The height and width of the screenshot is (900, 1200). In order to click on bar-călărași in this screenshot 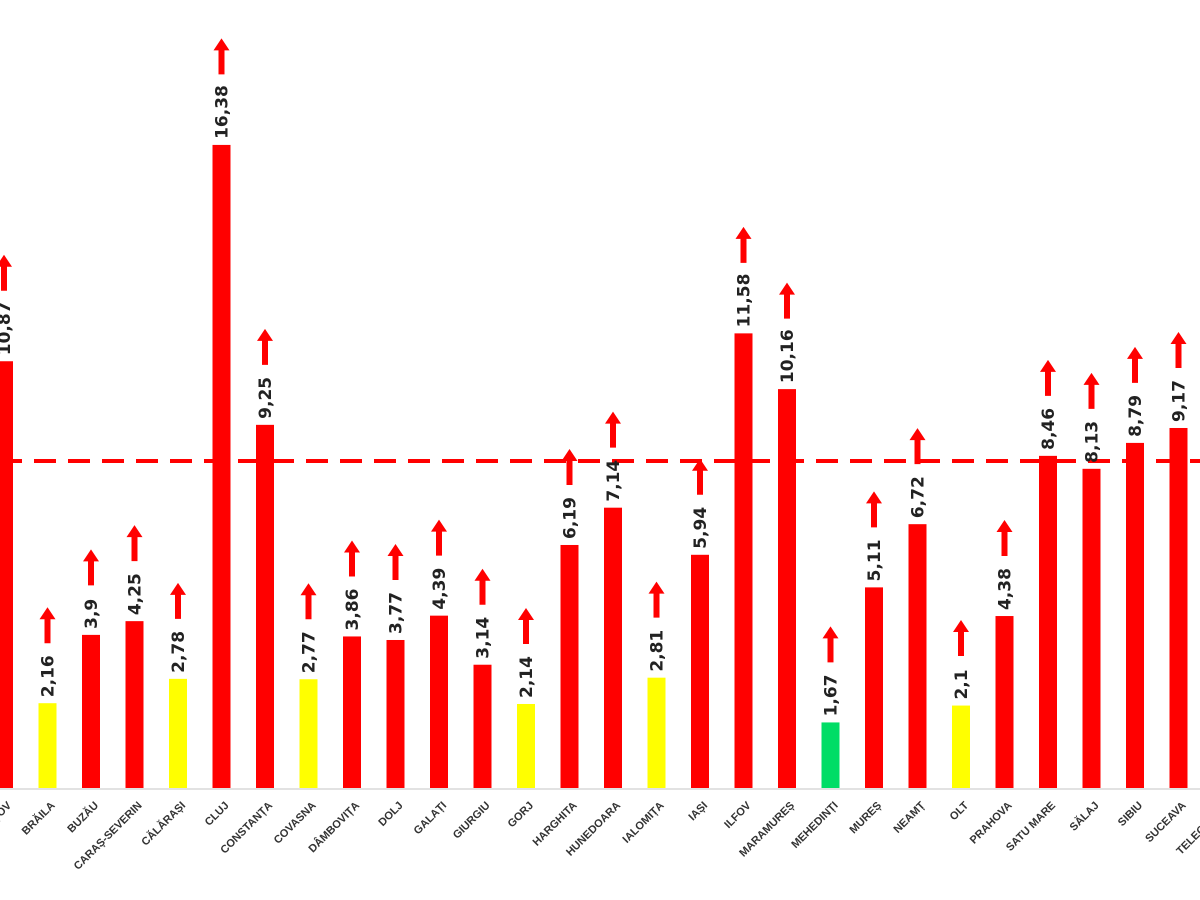, I will do `click(178, 733)`.